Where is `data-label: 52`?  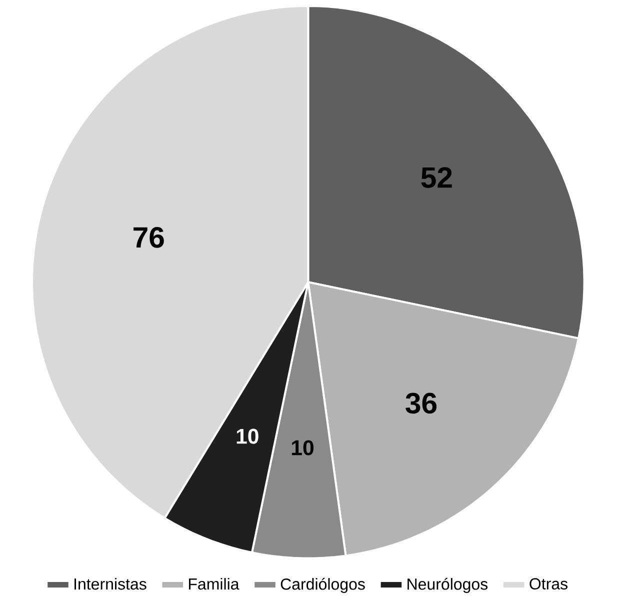
data-label: 52 is located at coordinates (436, 177).